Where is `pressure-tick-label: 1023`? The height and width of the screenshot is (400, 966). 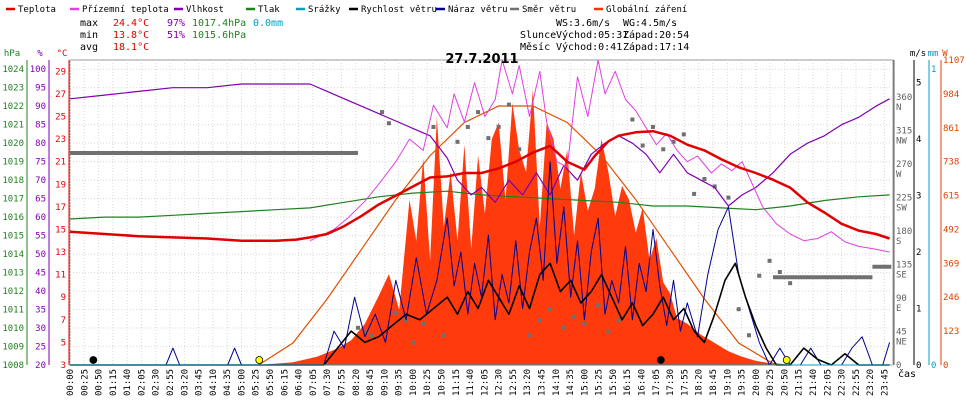
pressure-tick-label: 1023 is located at coordinates (13, 89).